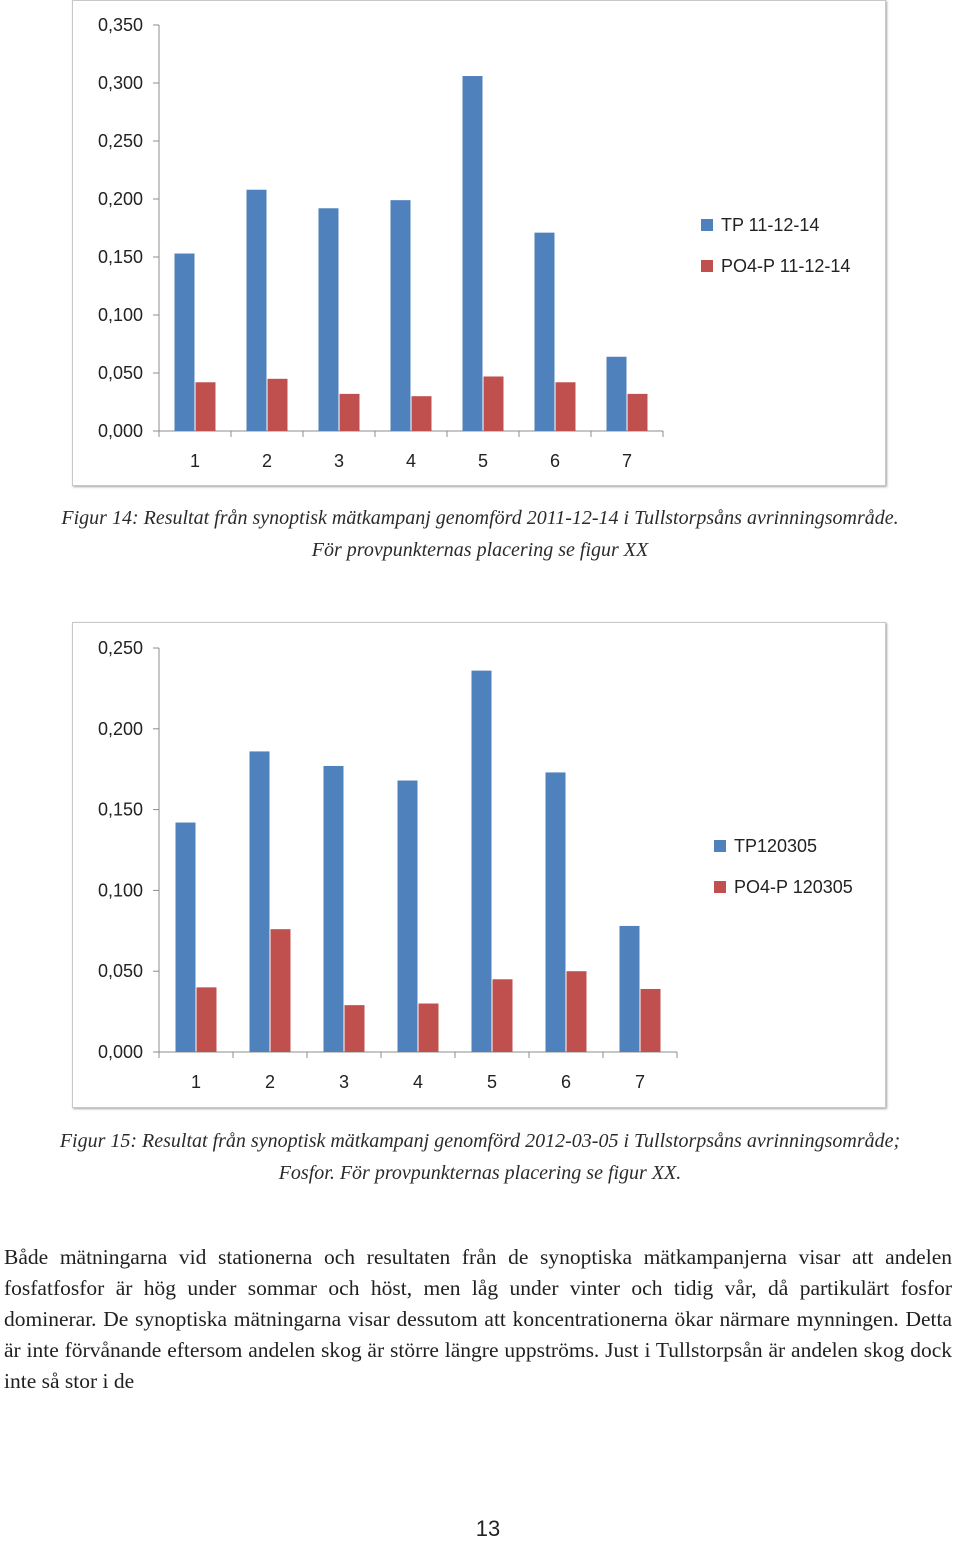  What do you see at coordinates (793, 887) in the screenshot?
I see `legend-label-1: PO4-P 120305` at bounding box center [793, 887].